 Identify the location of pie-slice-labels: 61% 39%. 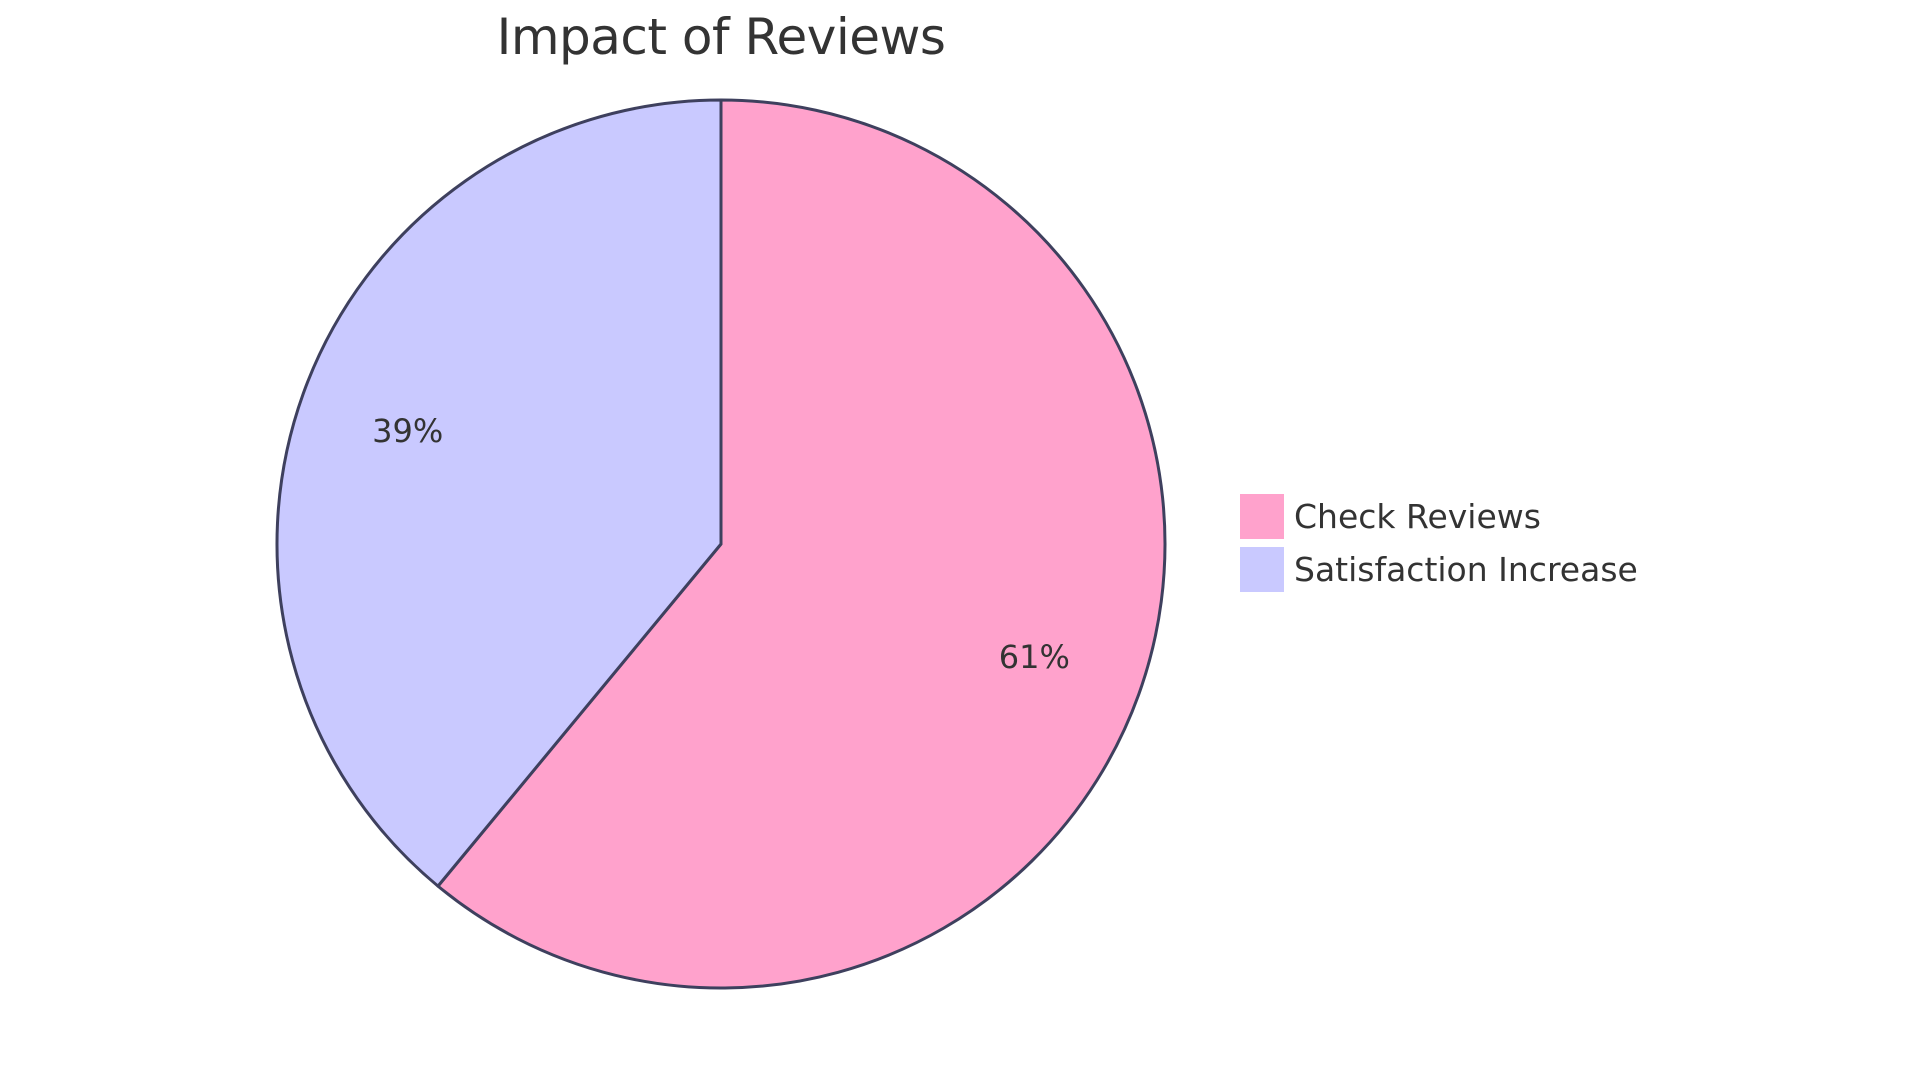
(721, 544).